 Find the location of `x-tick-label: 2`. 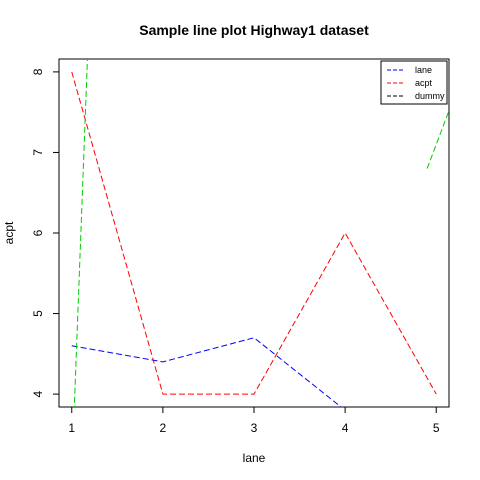

x-tick-label: 2 is located at coordinates (163, 428).